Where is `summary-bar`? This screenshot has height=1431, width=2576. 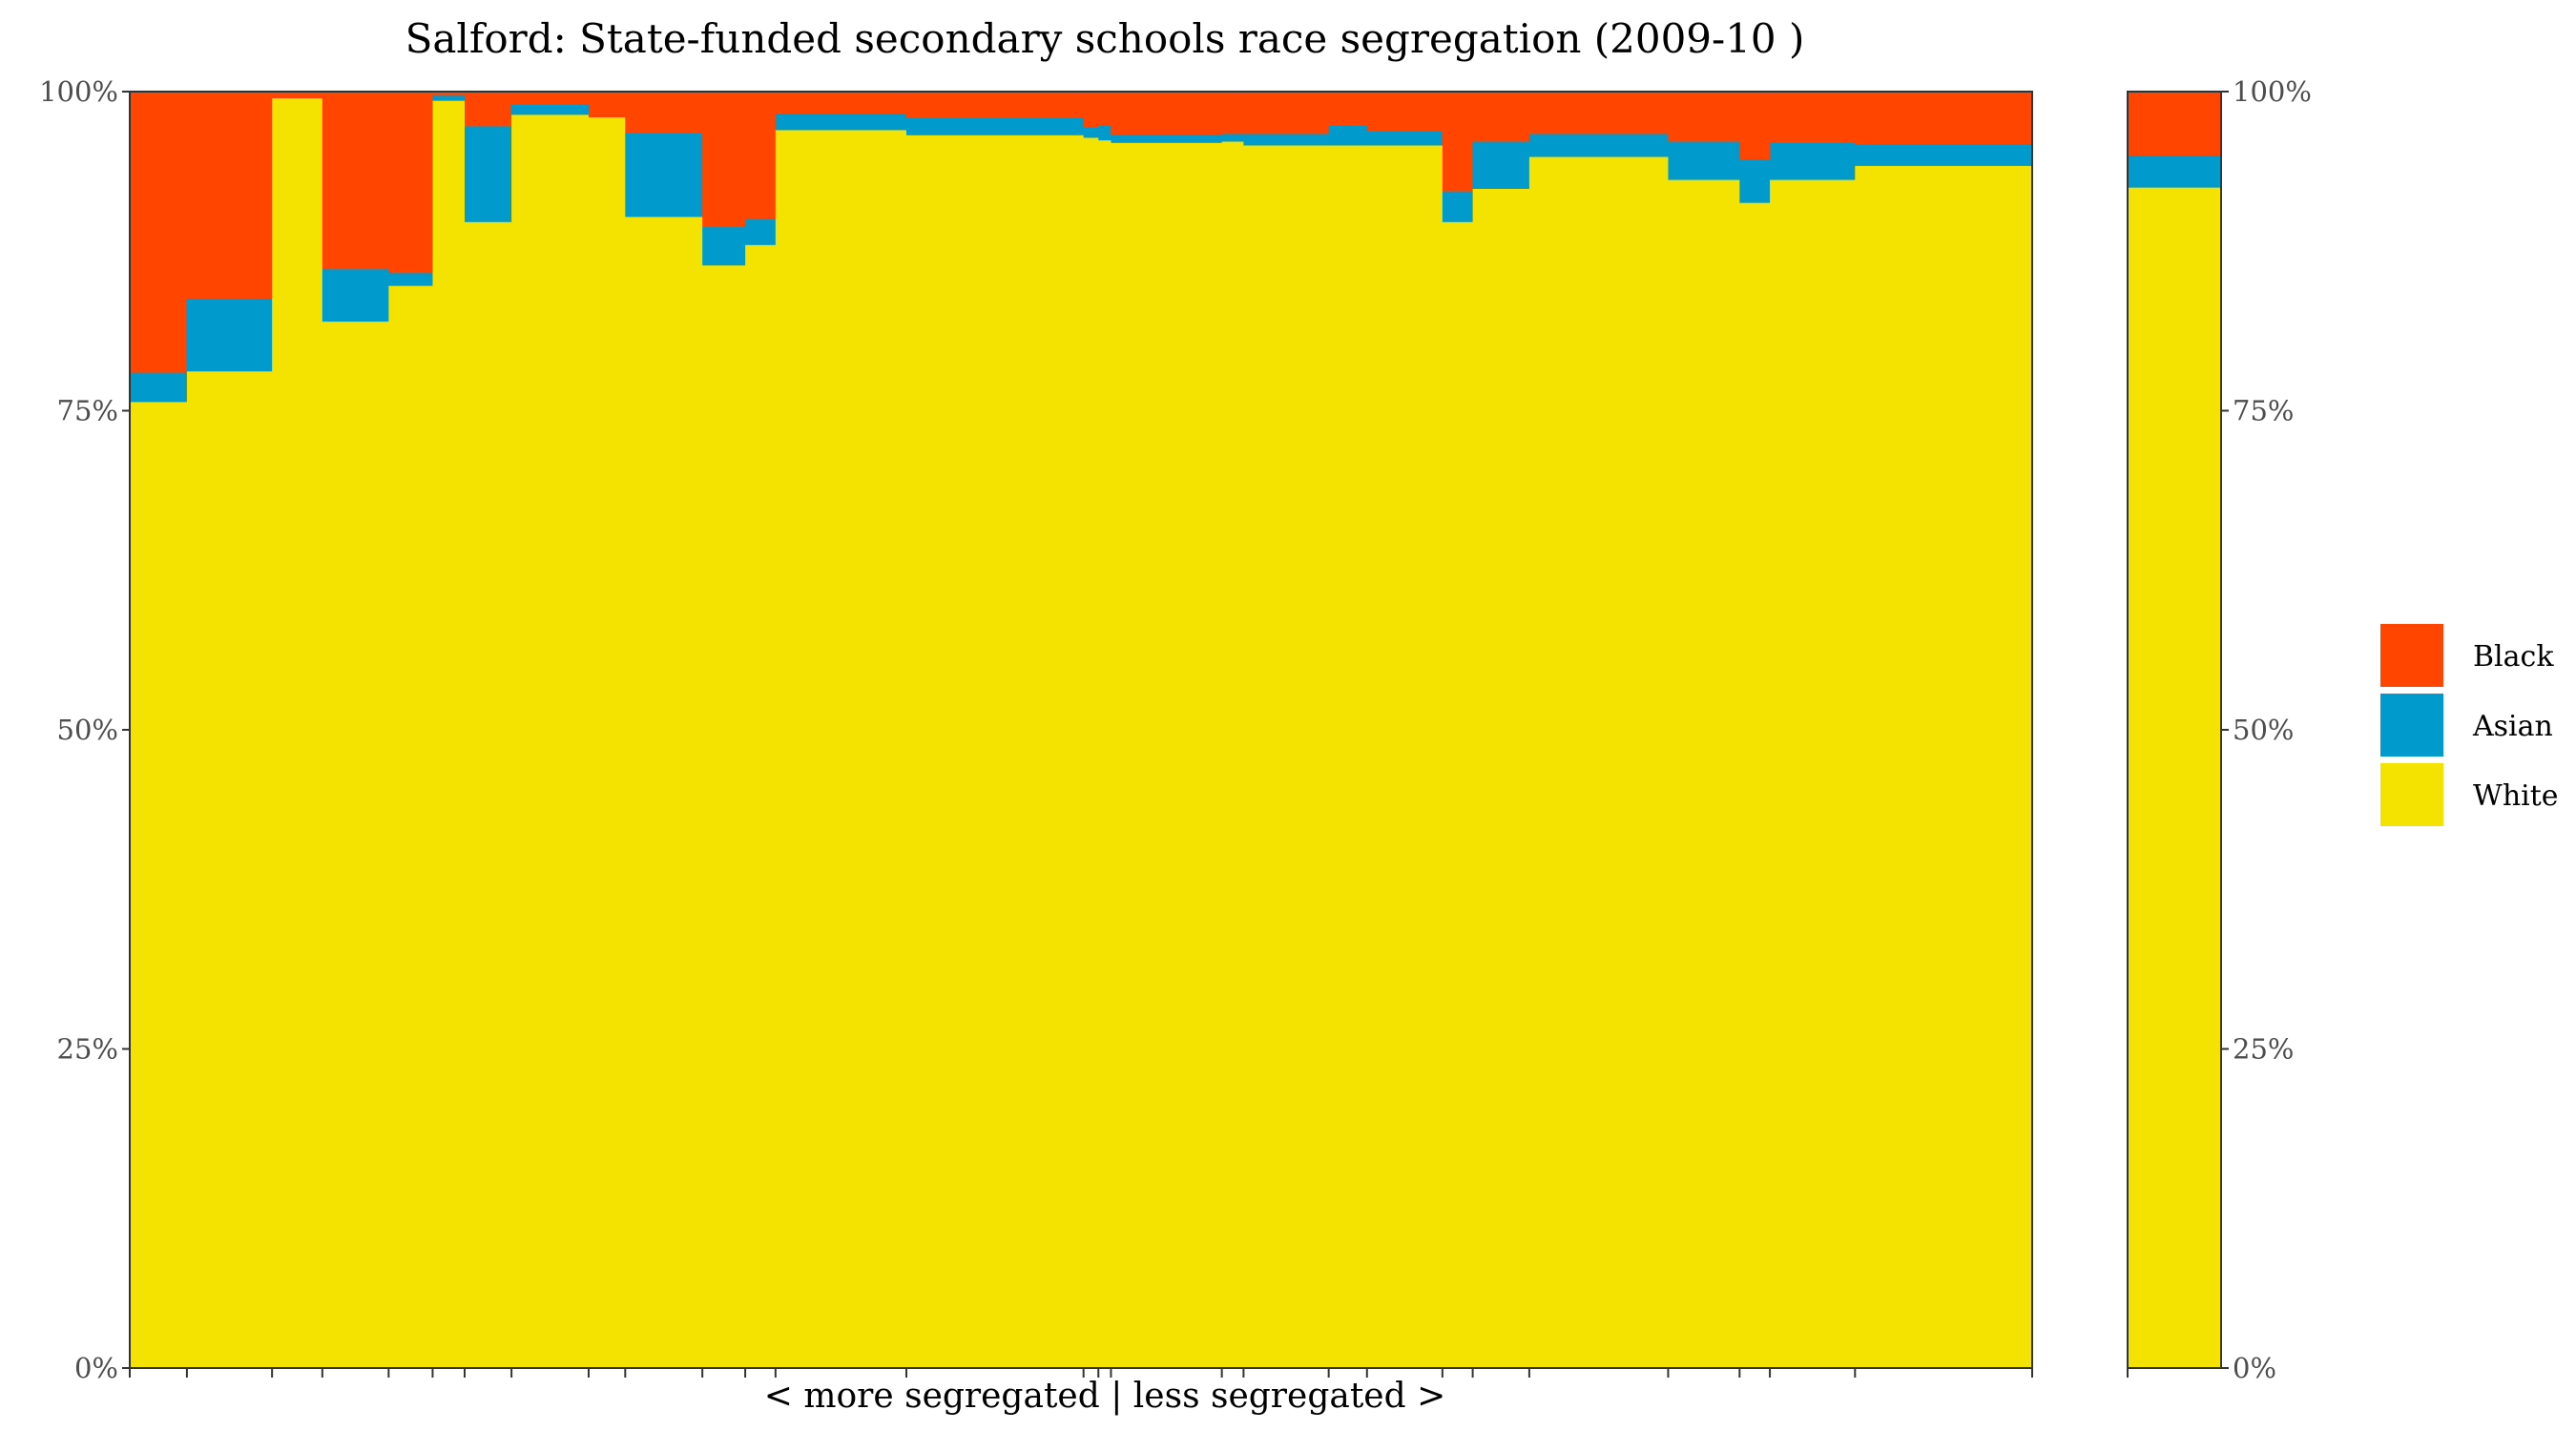
summary-bar is located at coordinates (2175, 731).